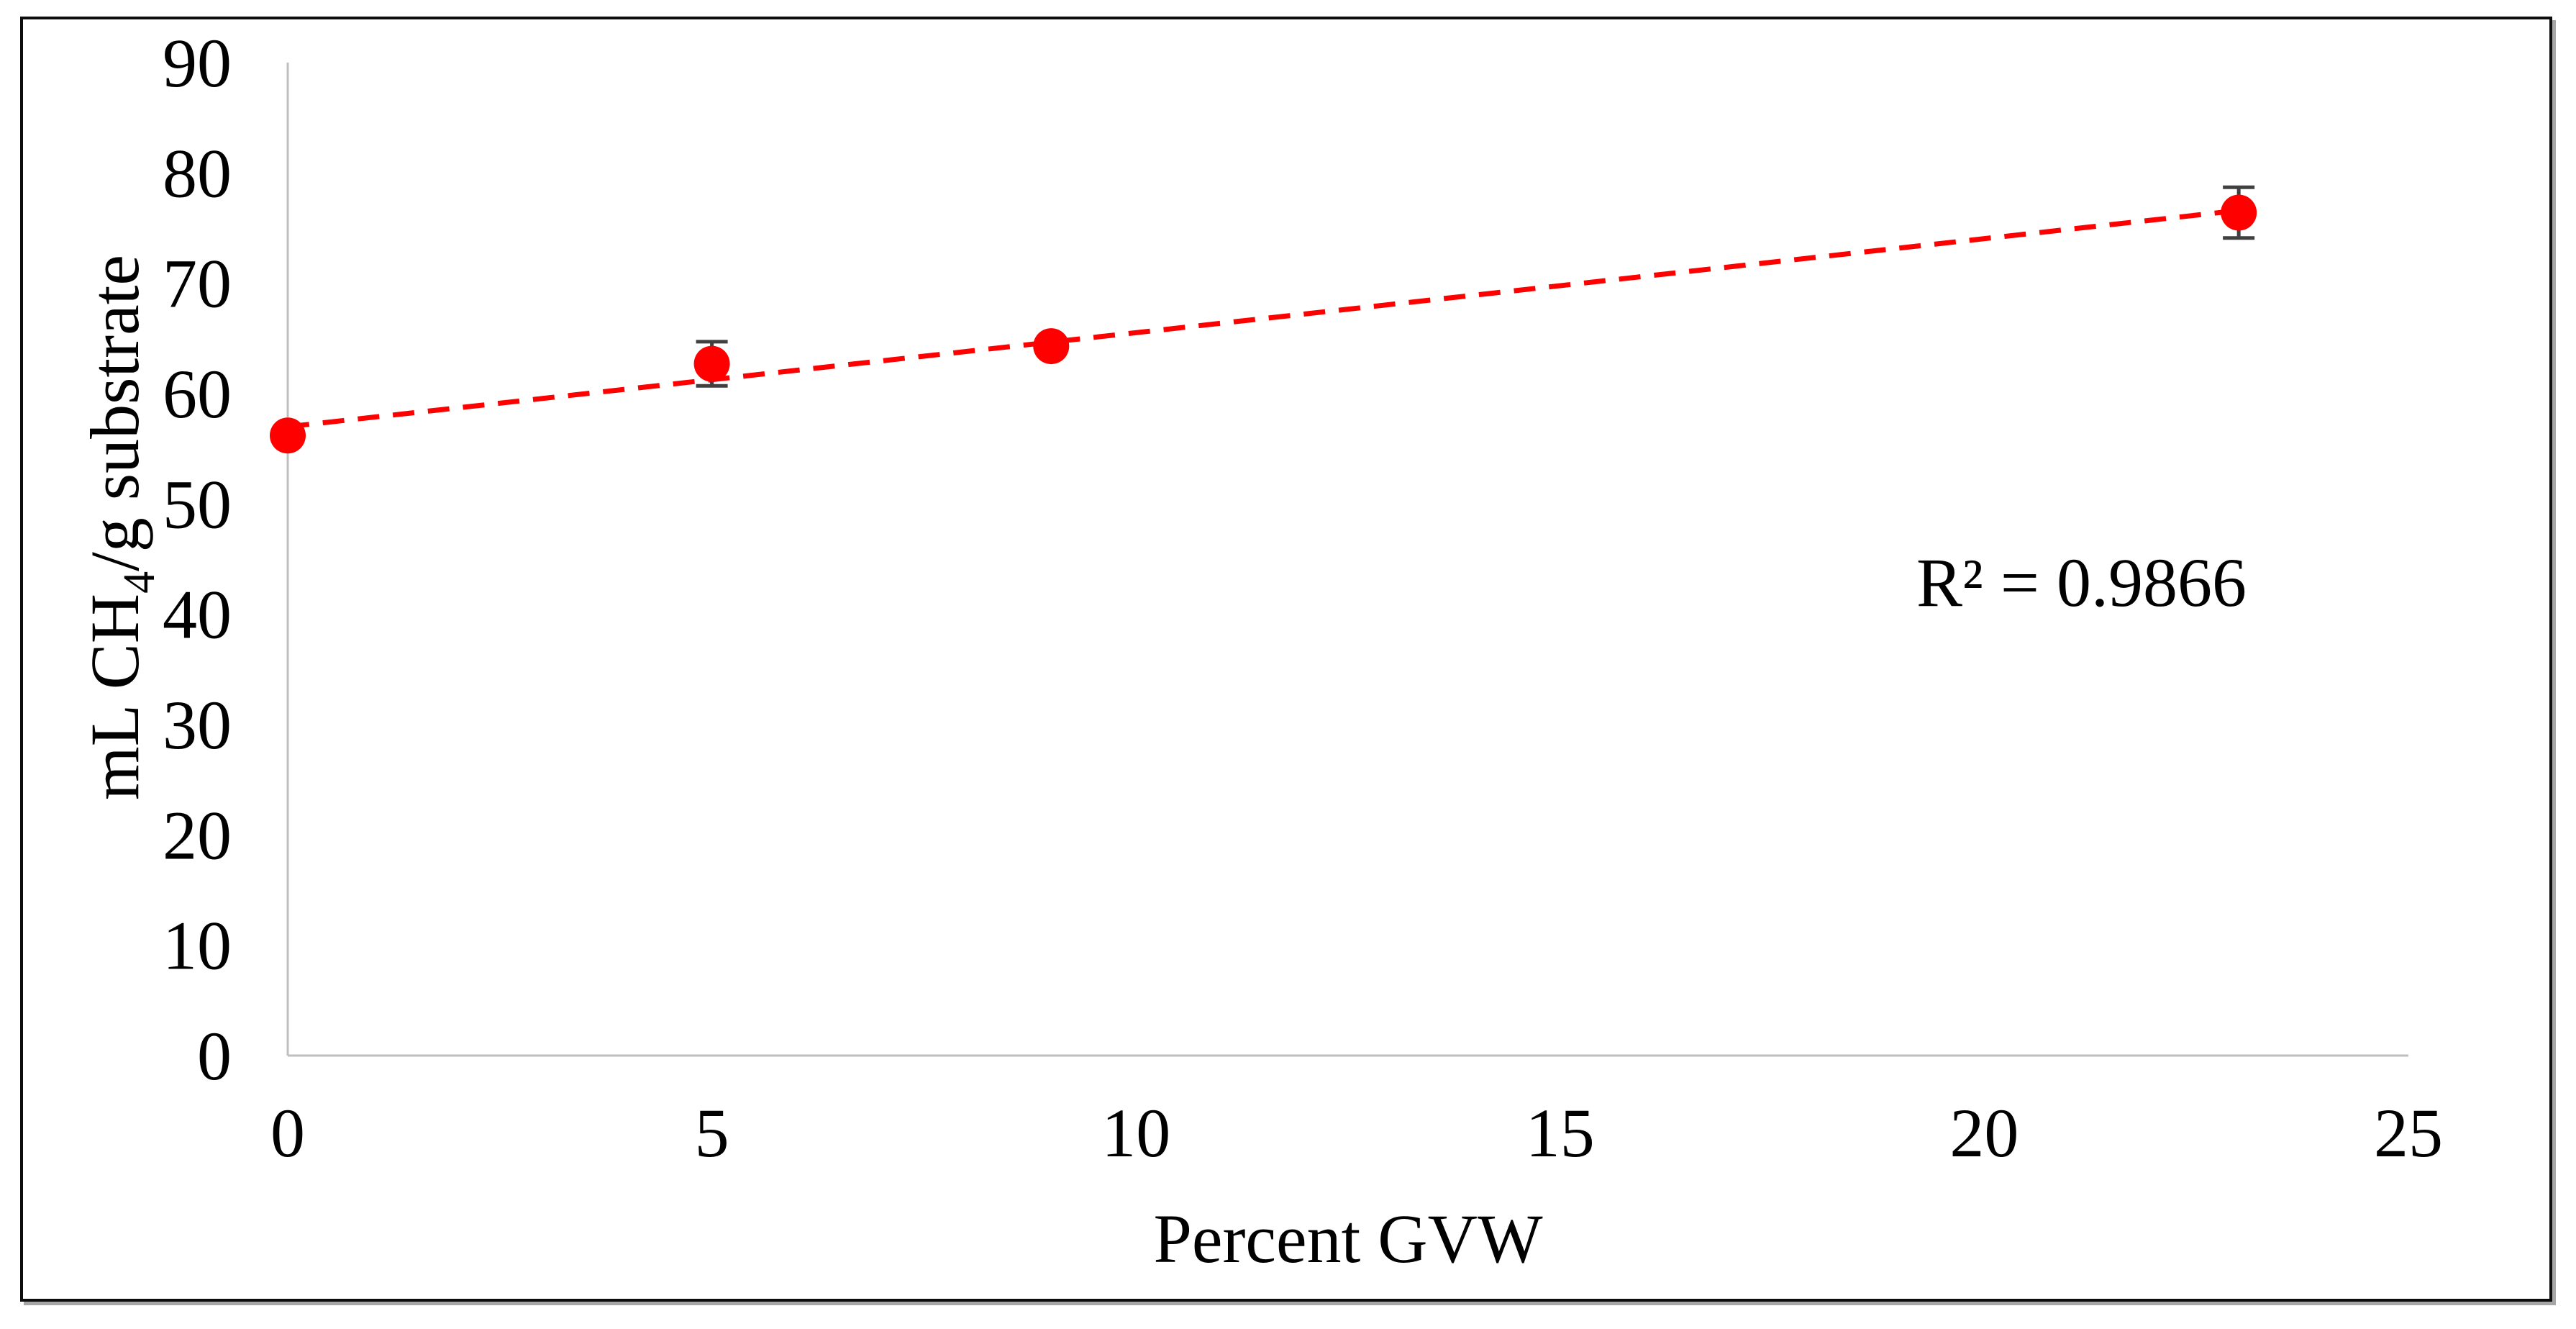 The image size is (2576, 1329). Describe the element at coordinates (197, 394) in the screenshot. I see `y-tick-label-60: 60` at that location.